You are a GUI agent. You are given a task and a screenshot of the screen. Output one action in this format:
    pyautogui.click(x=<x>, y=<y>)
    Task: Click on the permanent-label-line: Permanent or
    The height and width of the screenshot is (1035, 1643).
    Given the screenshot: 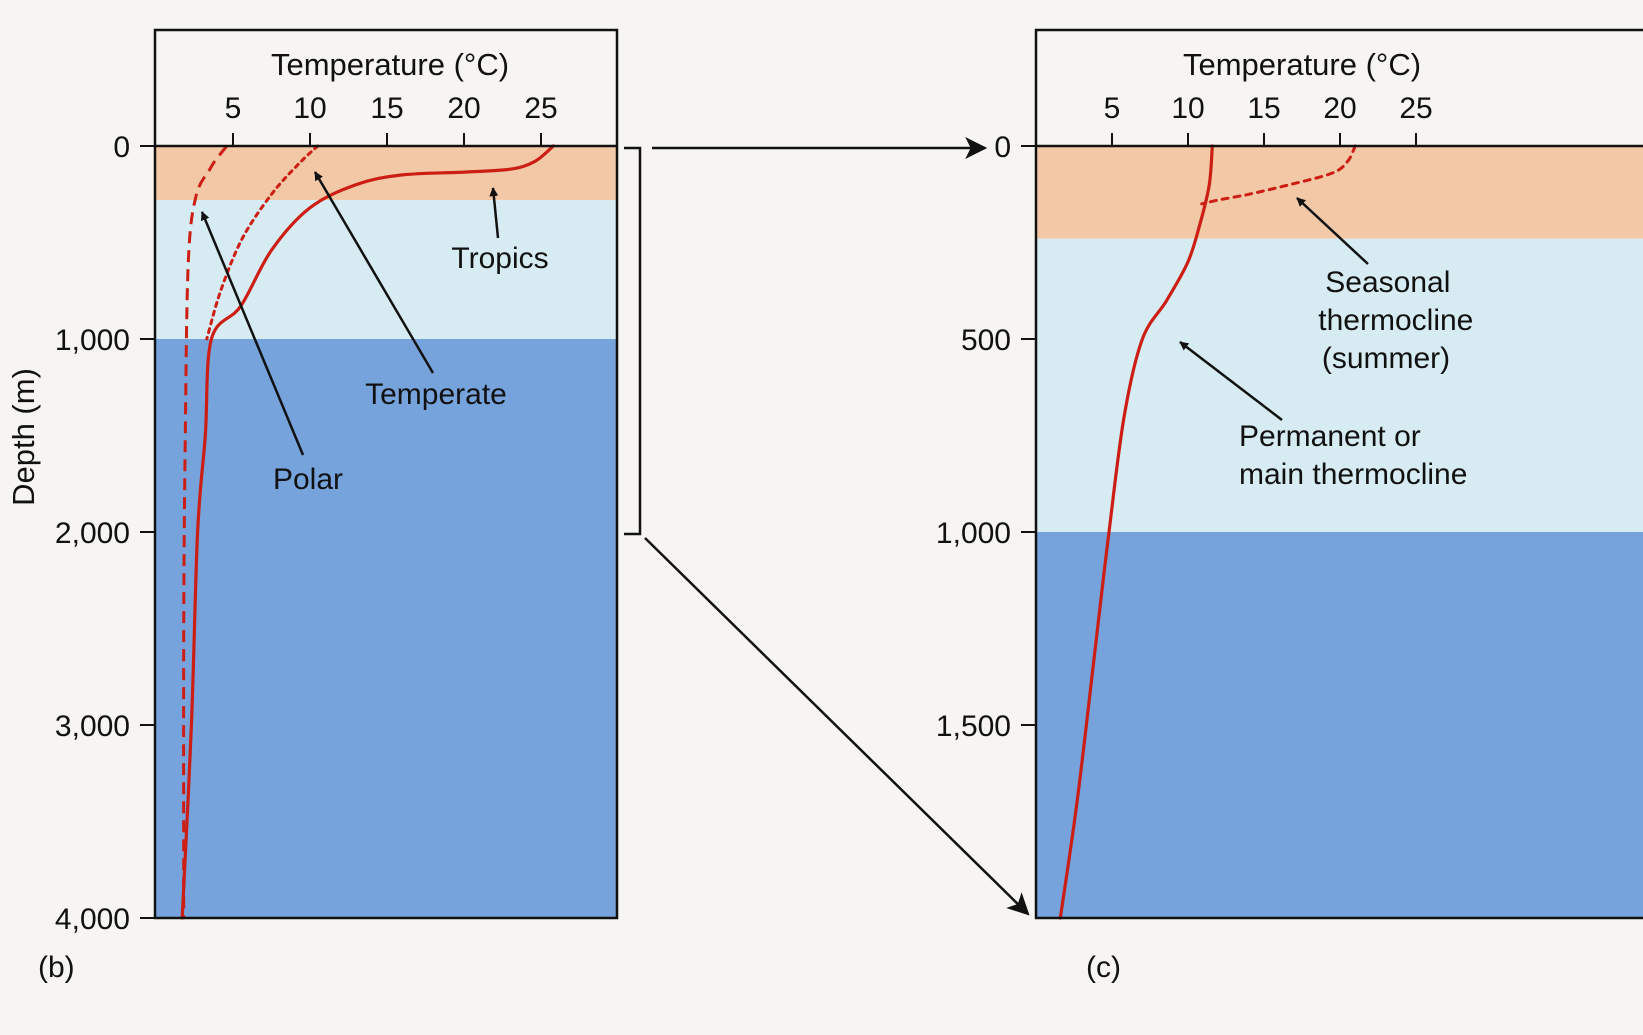 What is the action you would take?
    pyautogui.click(x=1330, y=436)
    